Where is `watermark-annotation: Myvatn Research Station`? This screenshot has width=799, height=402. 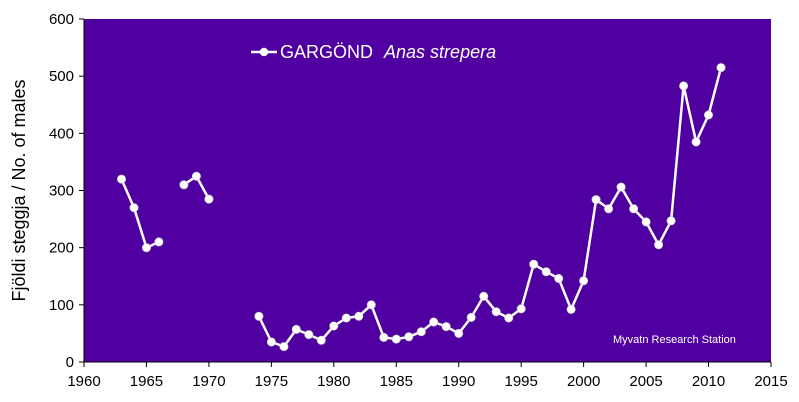 watermark-annotation: Myvatn Research Station is located at coordinates (674, 340).